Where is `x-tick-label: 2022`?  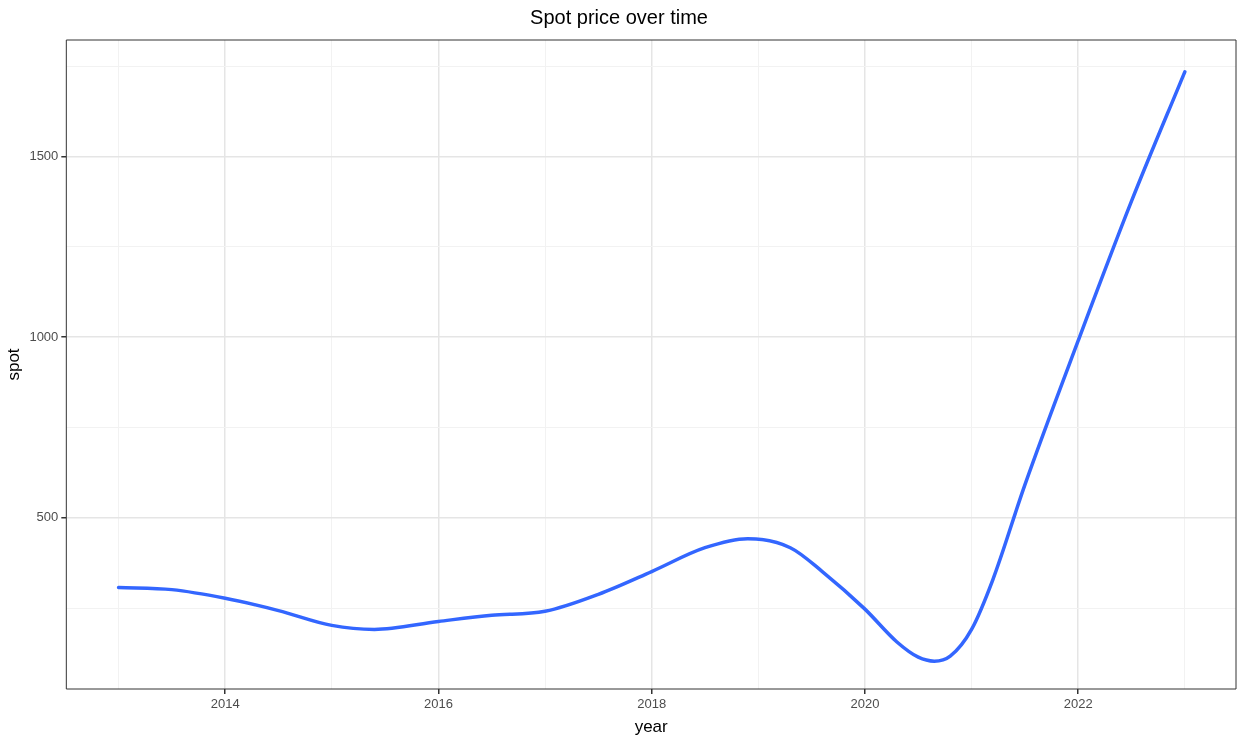
x-tick-label: 2022 is located at coordinates (1078, 704).